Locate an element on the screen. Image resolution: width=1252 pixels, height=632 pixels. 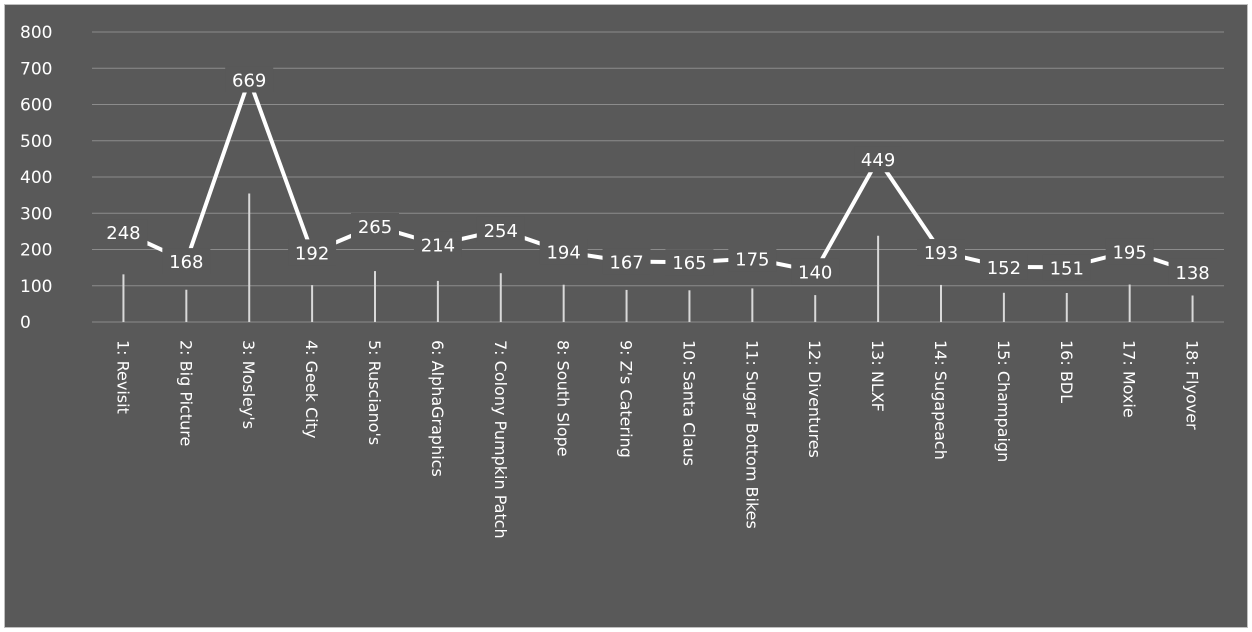
data-label: 193 is located at coordinates (941, 253).